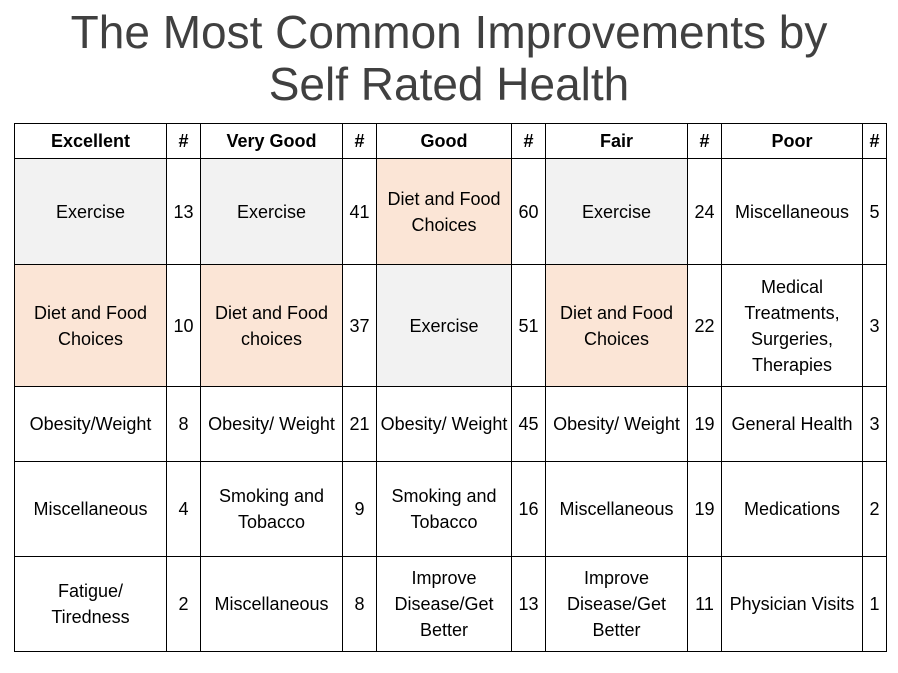 Image resolution: width=898 pixels, height=673 pixels. What do you see at coordinates (704, 325) in the screenshot?
I see `count-cell: 22` at bounding box center [704, 325].